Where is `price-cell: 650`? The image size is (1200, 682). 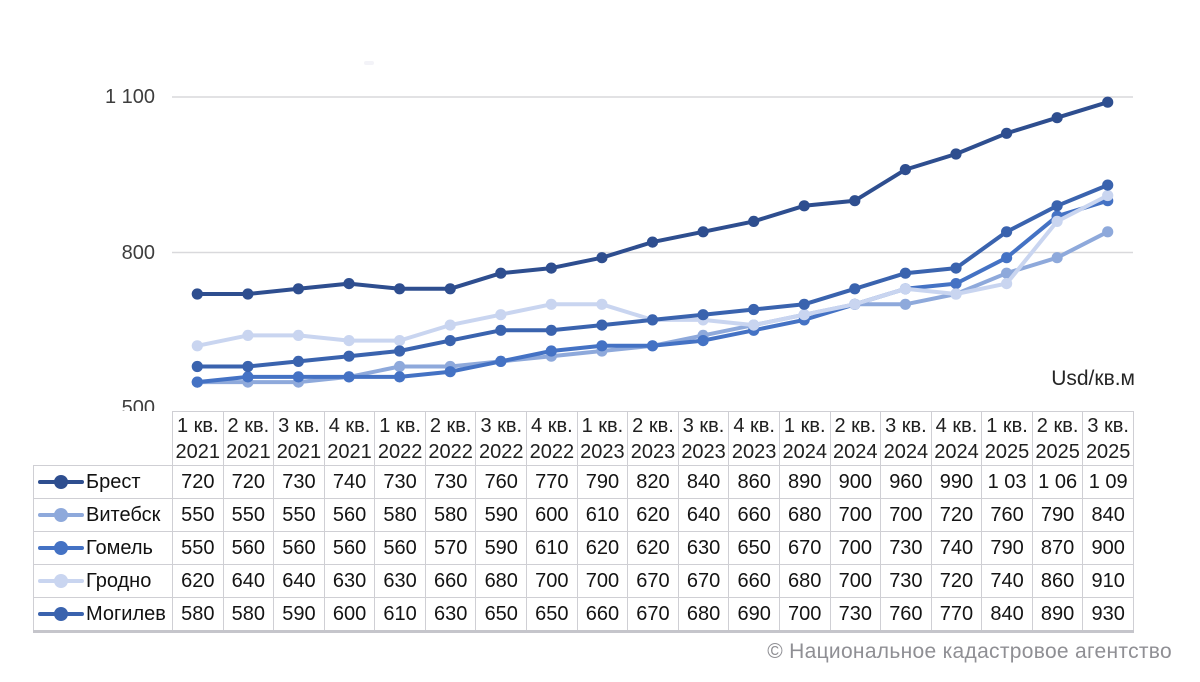
price-cell: 650 is located at coordinates (501, 615).